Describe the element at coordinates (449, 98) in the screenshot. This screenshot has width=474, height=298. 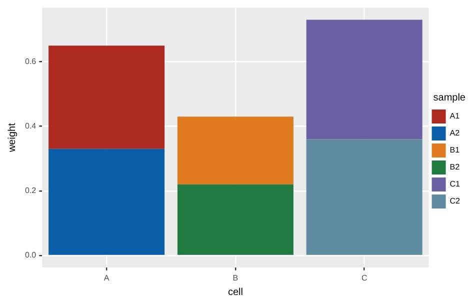
I see `legend-title: sample` at that location.